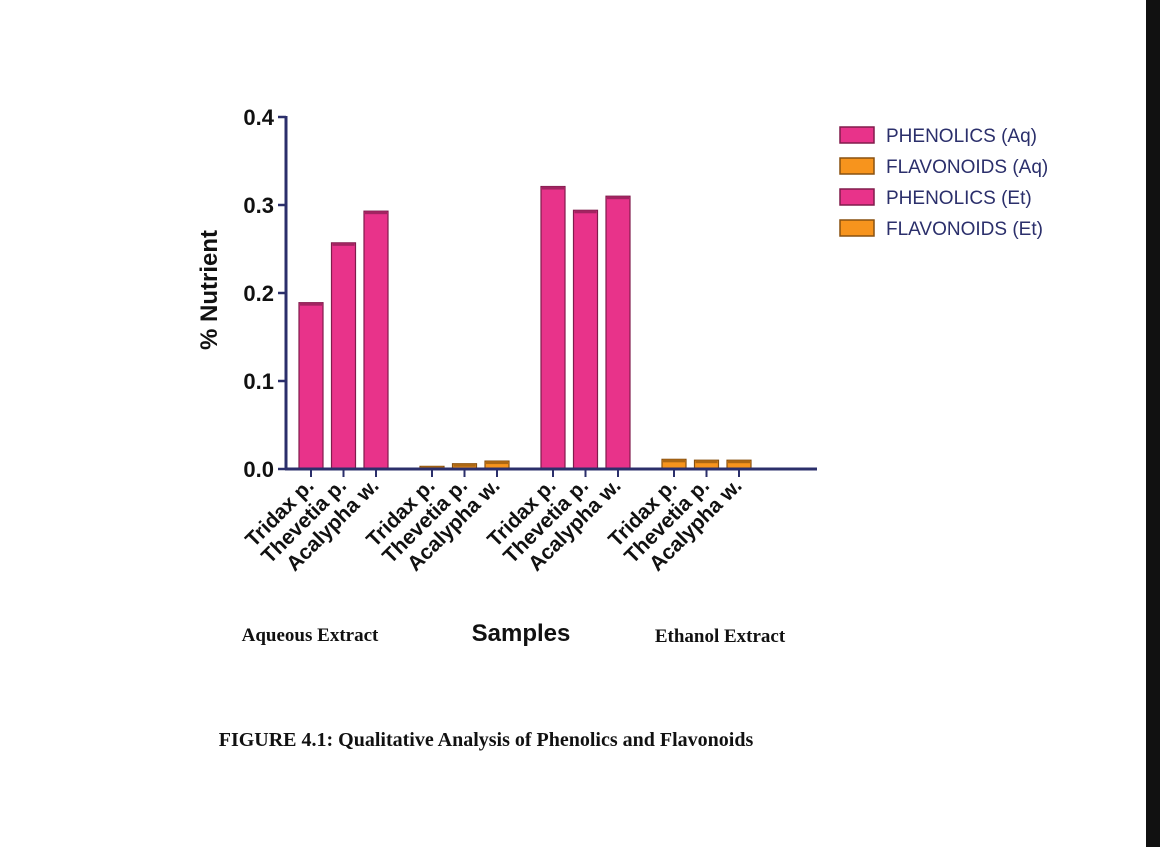 Image resolution: width=1160 pixels, height=847 pixels. I want to click on legend-label-0: PHENOLICS (Aq), so click(961, 136).